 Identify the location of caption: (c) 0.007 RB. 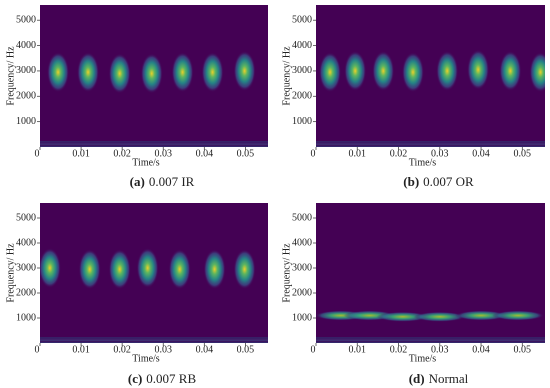
(162, 378).